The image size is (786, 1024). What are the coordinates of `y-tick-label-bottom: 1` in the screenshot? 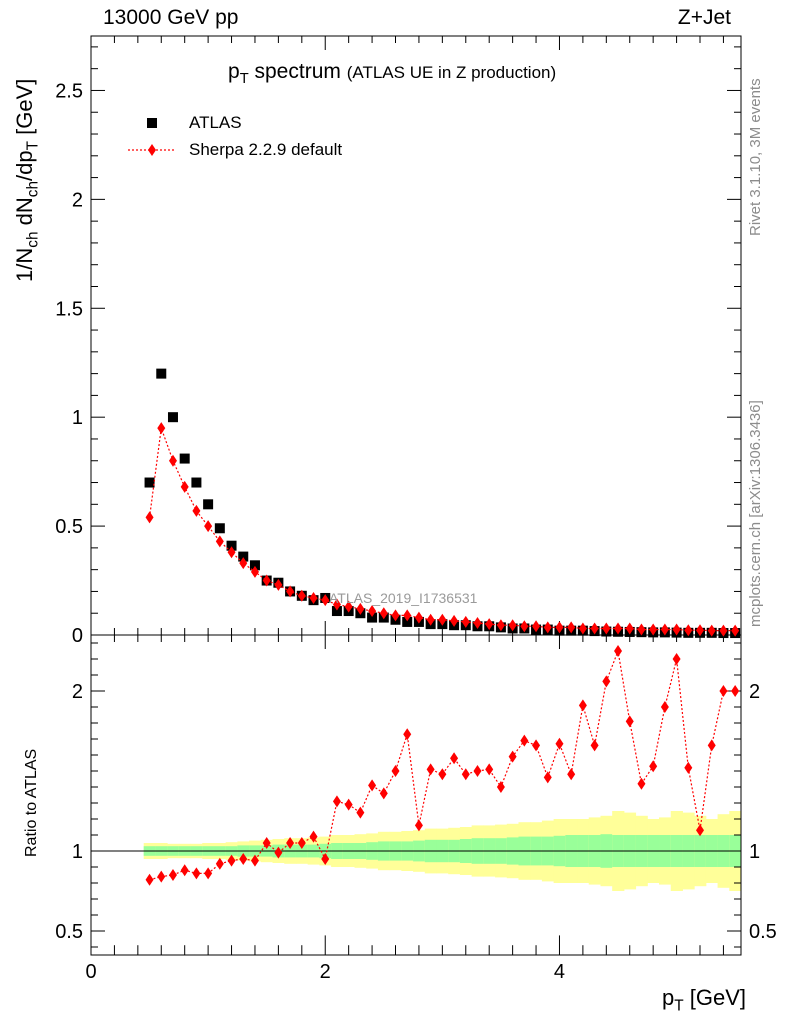 It's located at (77, 852).